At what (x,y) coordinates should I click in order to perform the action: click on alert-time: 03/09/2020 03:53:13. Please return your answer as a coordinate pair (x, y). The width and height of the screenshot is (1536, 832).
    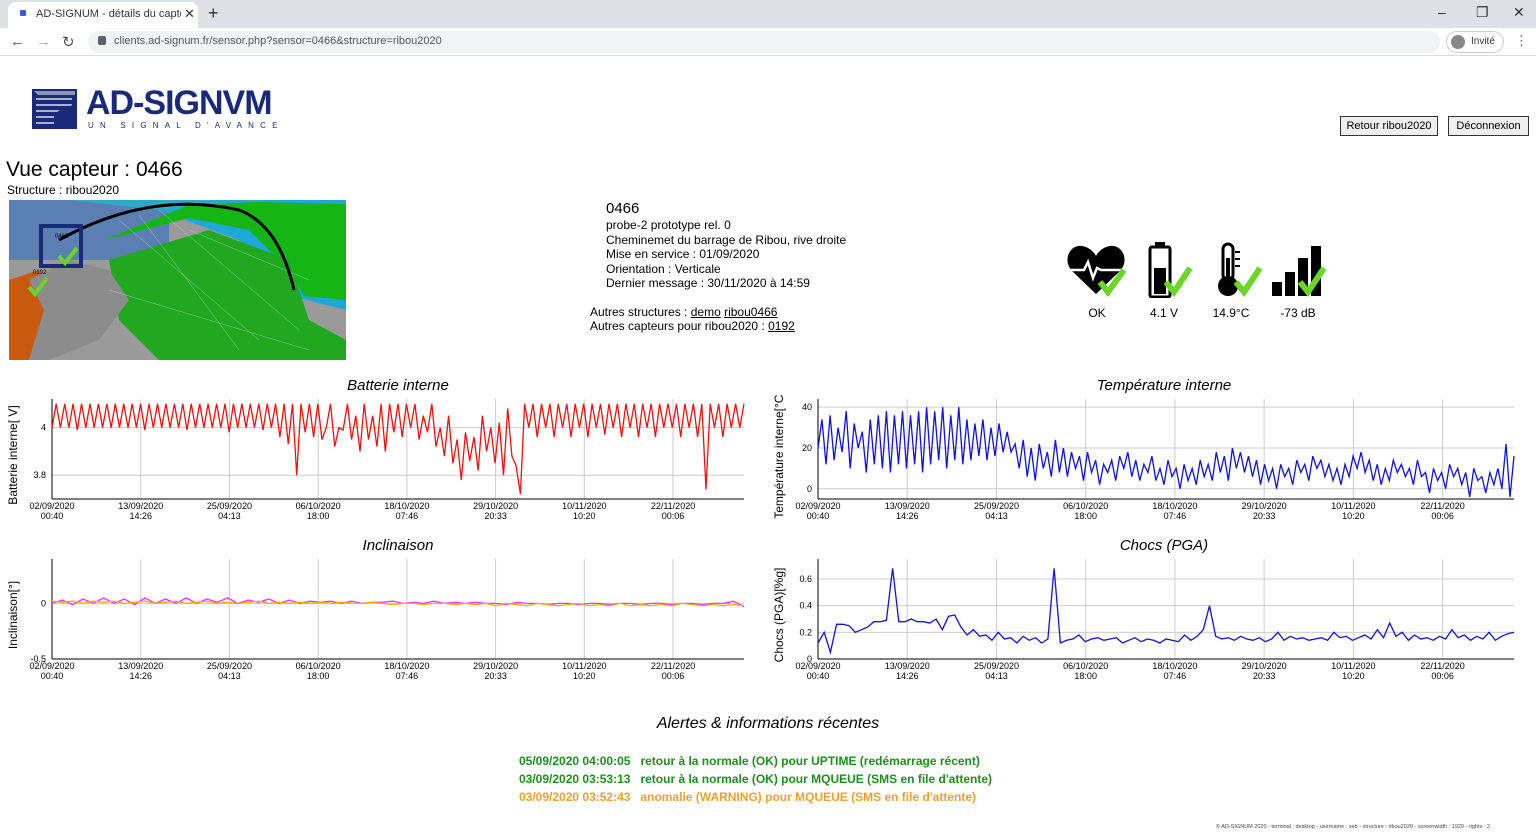
    Looking at the image, I should click on (575, 779).